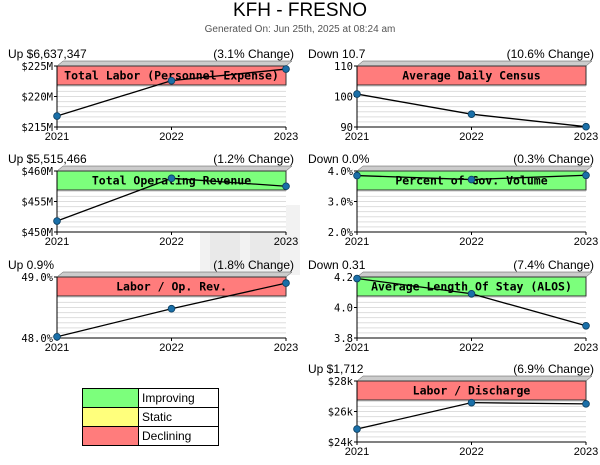 This screenshot has width=600, height=465. Describe the element at coordinates (300, 10) in the screenshot. I see `page-title: KFH - FRESNO` at that location.